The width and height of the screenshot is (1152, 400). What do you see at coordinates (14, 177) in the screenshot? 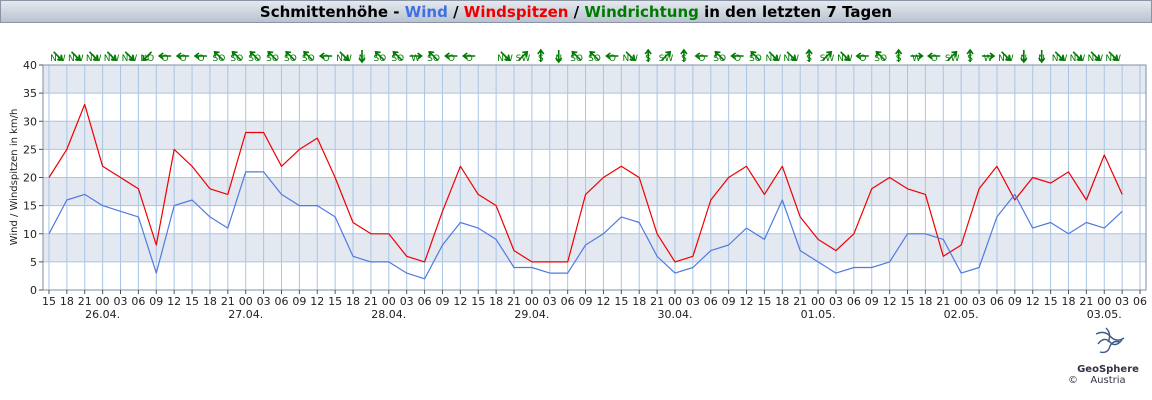
I see `y-axis-label: Wind / Windspitzen in km/h` at bounding box center [14, 177].